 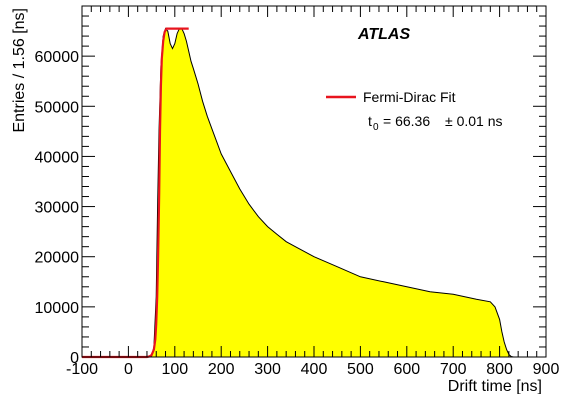 I want to click on x-tick-label: 300, so click(x=267, y=369).